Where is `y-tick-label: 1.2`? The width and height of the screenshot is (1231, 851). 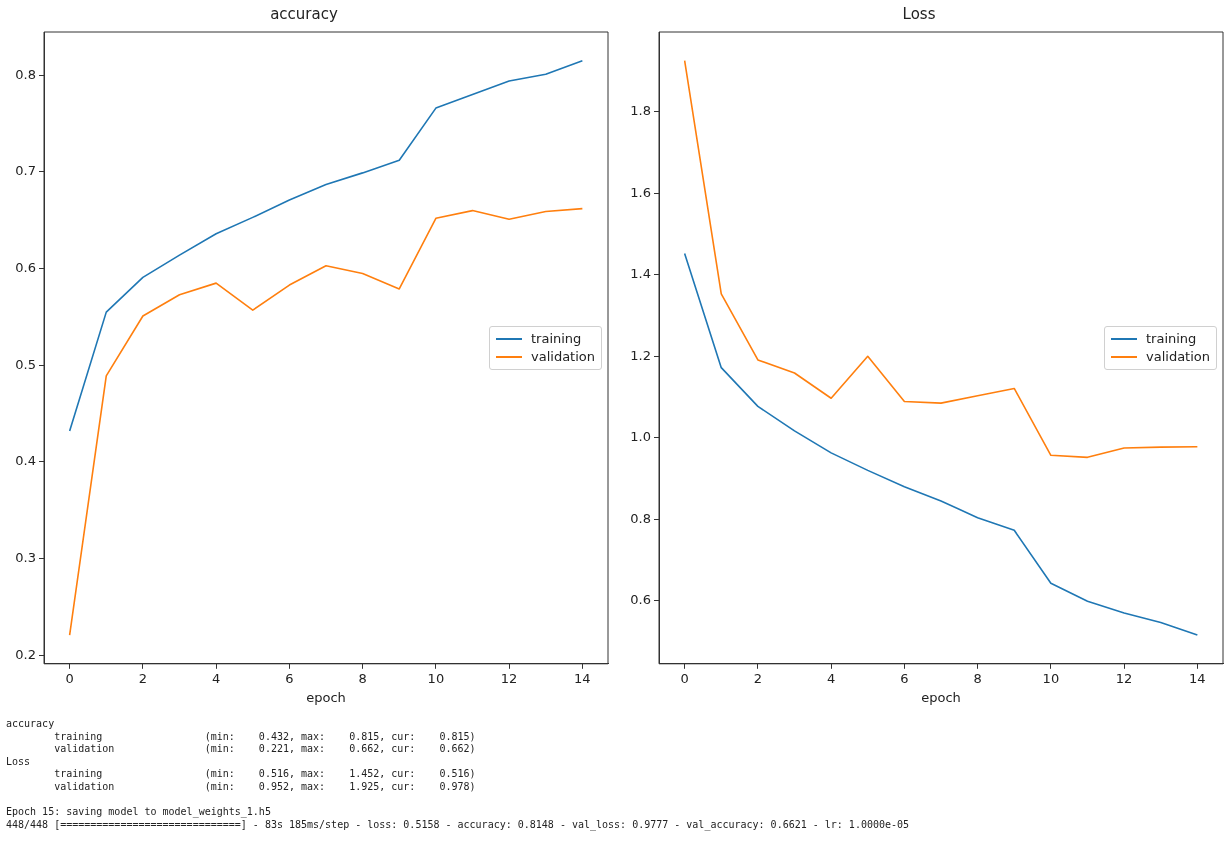 y-tick-label: 1.2 is located at coordinates (640, 355).